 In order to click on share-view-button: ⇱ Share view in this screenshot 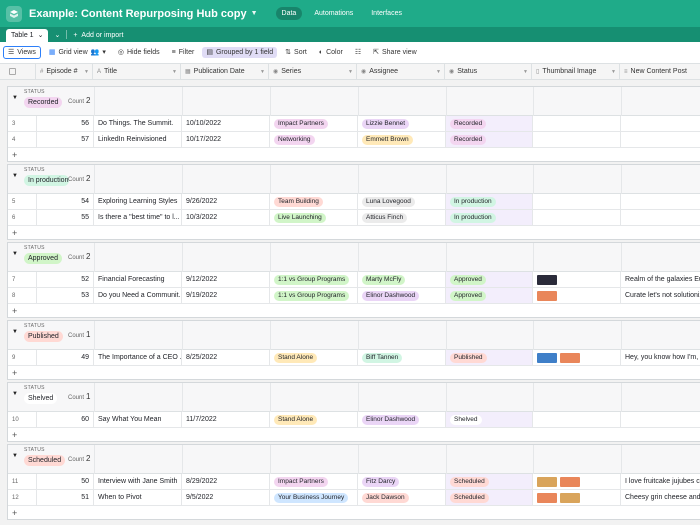, I will do `click(395, 52)`.